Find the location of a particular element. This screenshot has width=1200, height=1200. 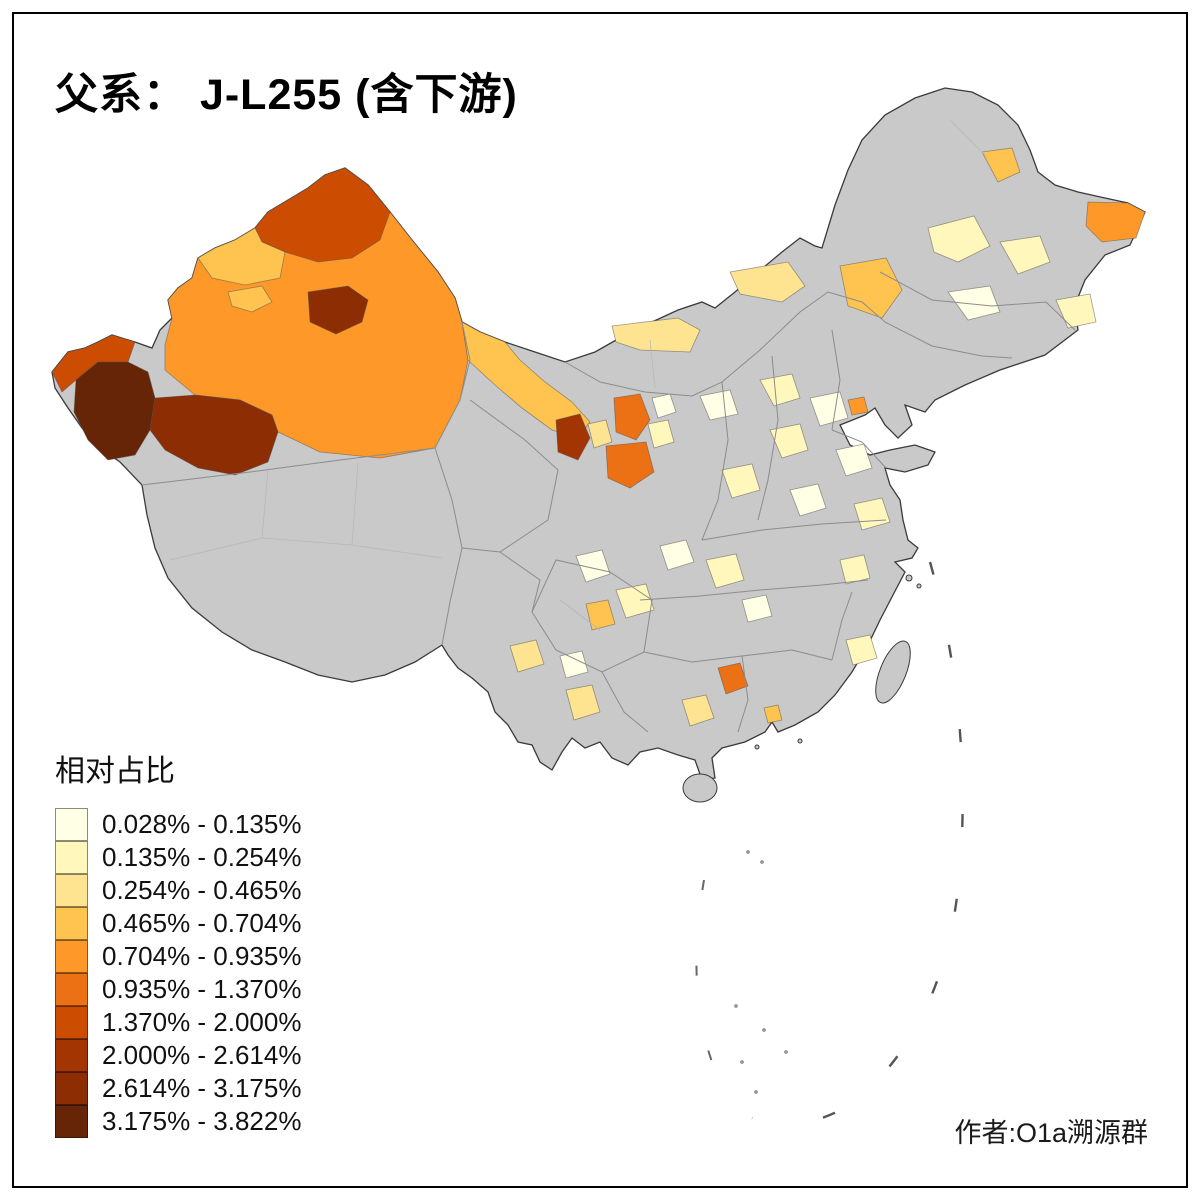

legend-label: 2.000% - 2.614% is located at coordinates (202, 1055).